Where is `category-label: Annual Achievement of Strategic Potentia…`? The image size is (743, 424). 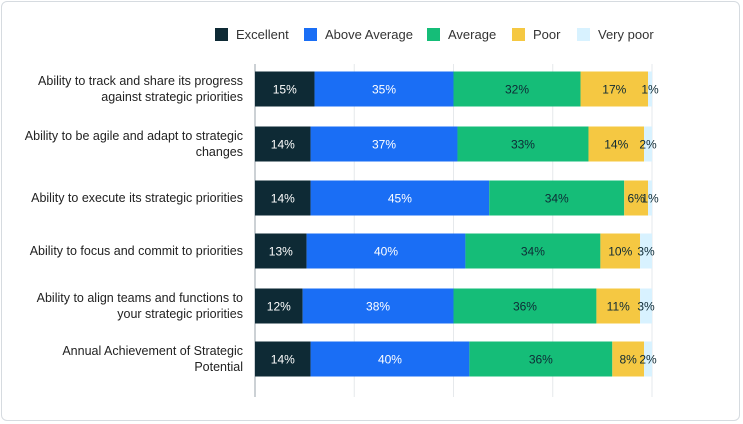 category-label: Annual Achievement of Strategic Potentia… is located at coordinates (152, 359).